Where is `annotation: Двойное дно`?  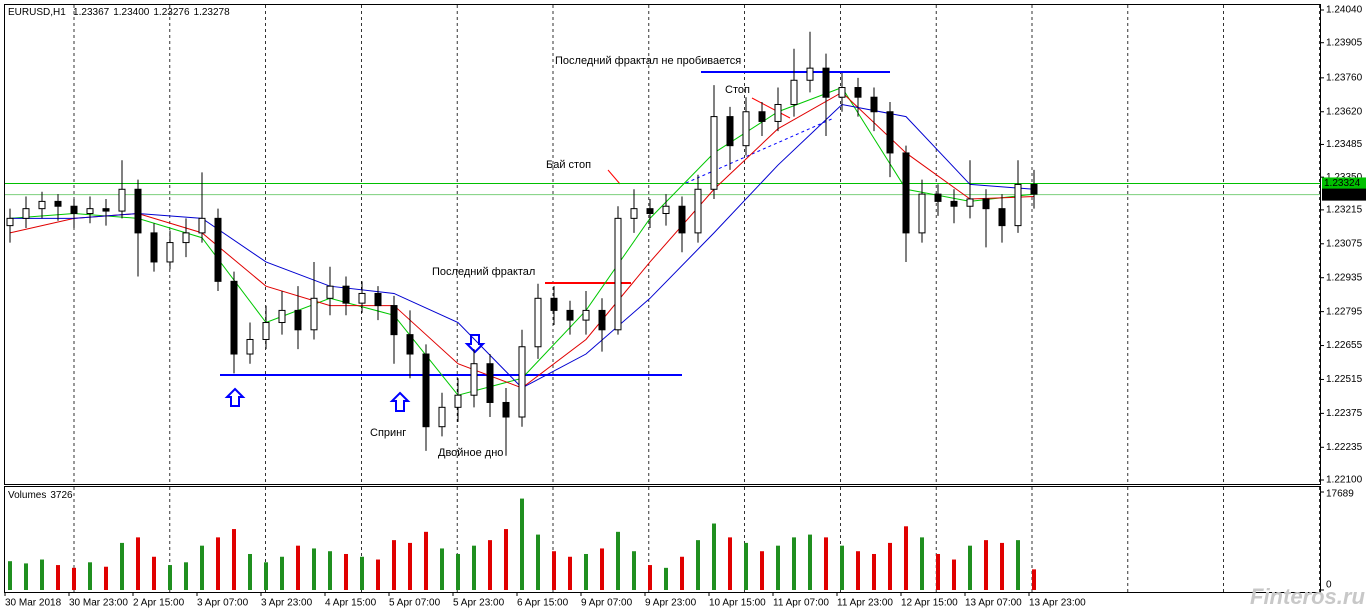
annotation: Двойное дно is located at coordinates (470, 453).